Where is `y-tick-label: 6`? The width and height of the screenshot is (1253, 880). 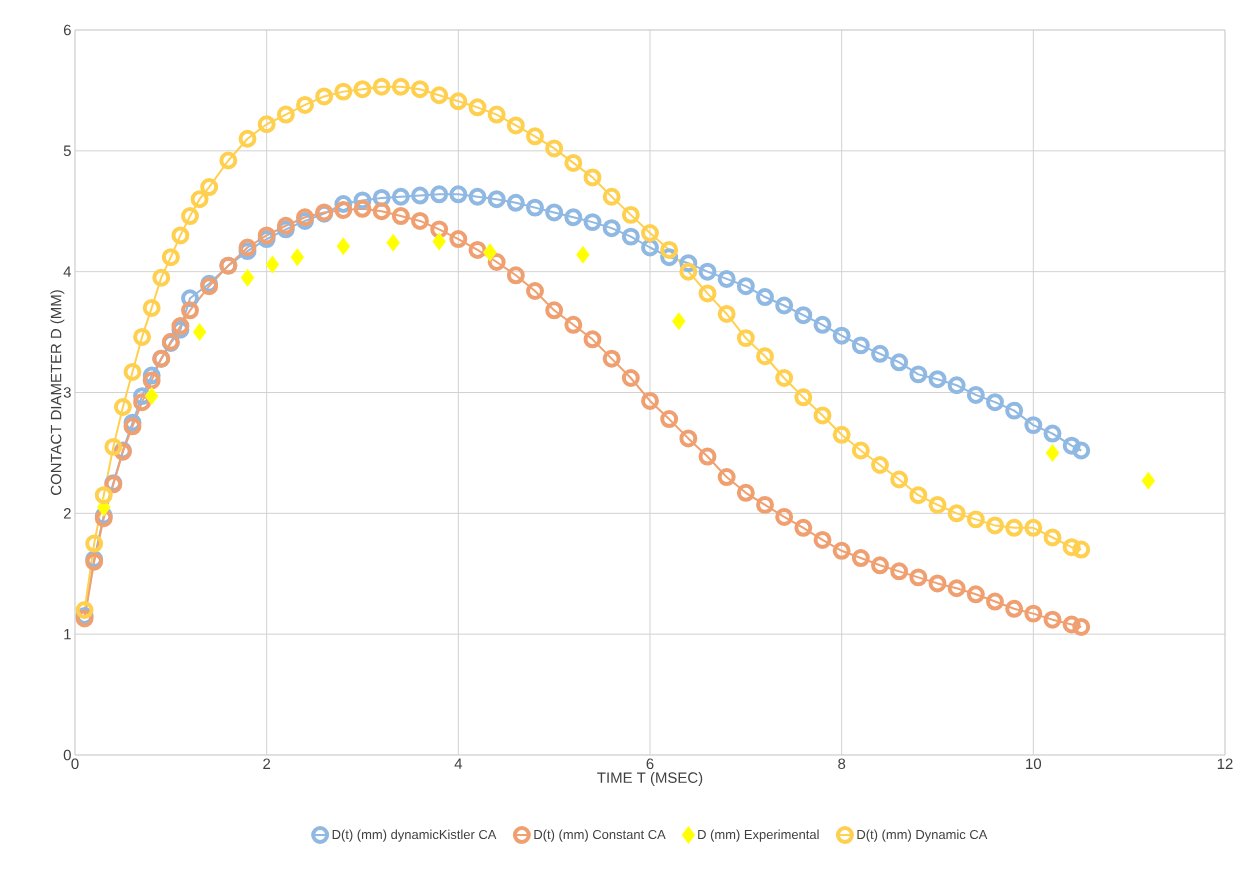 y-tick-label: 6 is located at coordinates (67, 30).